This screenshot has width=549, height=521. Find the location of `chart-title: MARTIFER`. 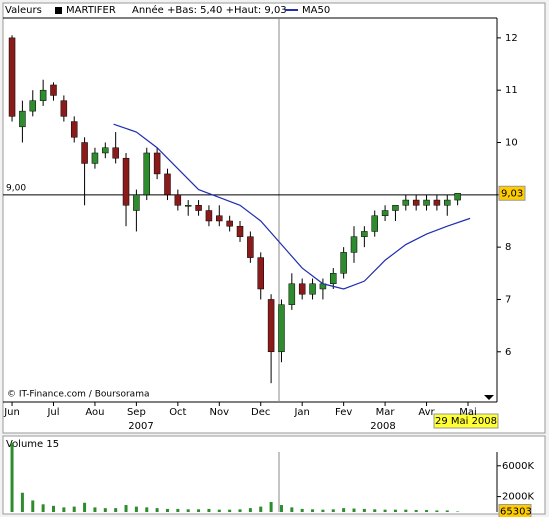

chart-title: MARTIFER is located at coordinates (91, 10).